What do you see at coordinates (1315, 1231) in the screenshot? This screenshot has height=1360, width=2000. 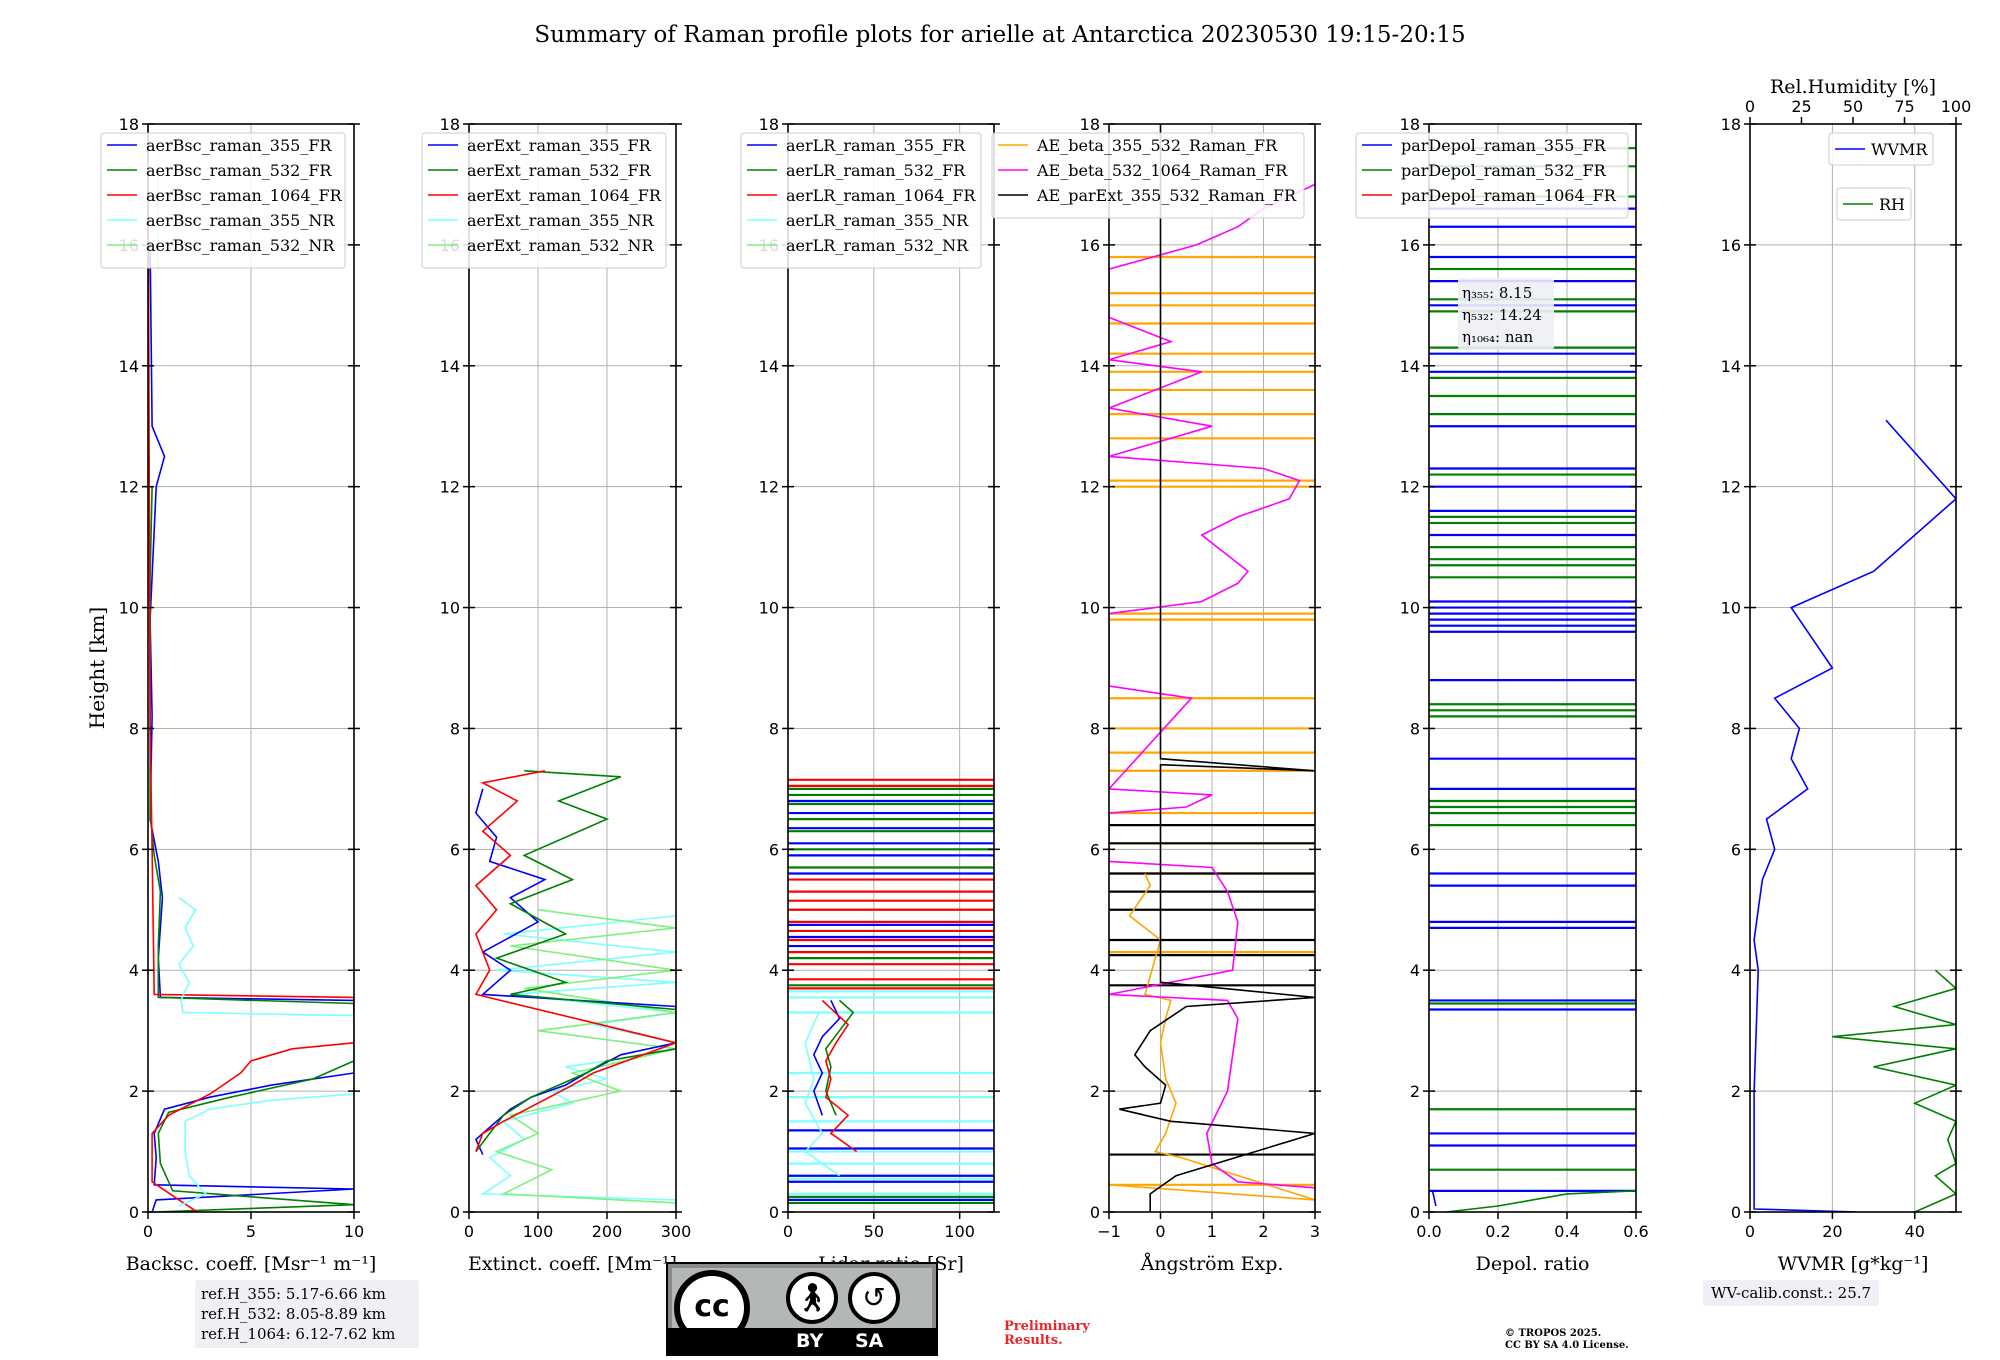 I see `x-tick-label: 3` at bounding box center [1315, 1231].